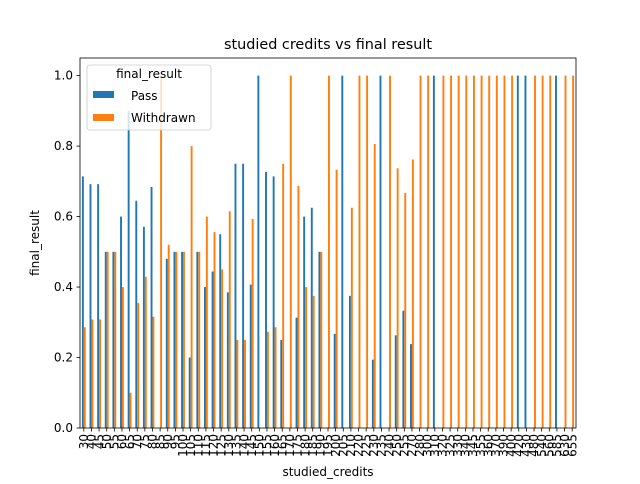 The width and height of the screenshot is (640, 484). Describe the element at coordinates (122, 441) in the screenshot. I see `x-tick-label: 60` at that location.